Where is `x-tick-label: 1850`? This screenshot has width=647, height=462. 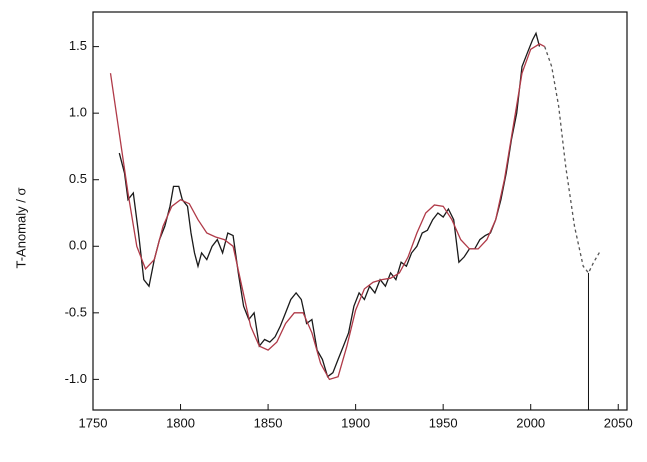 x-tick-label: 1850 is located at coordinates (268, 422).